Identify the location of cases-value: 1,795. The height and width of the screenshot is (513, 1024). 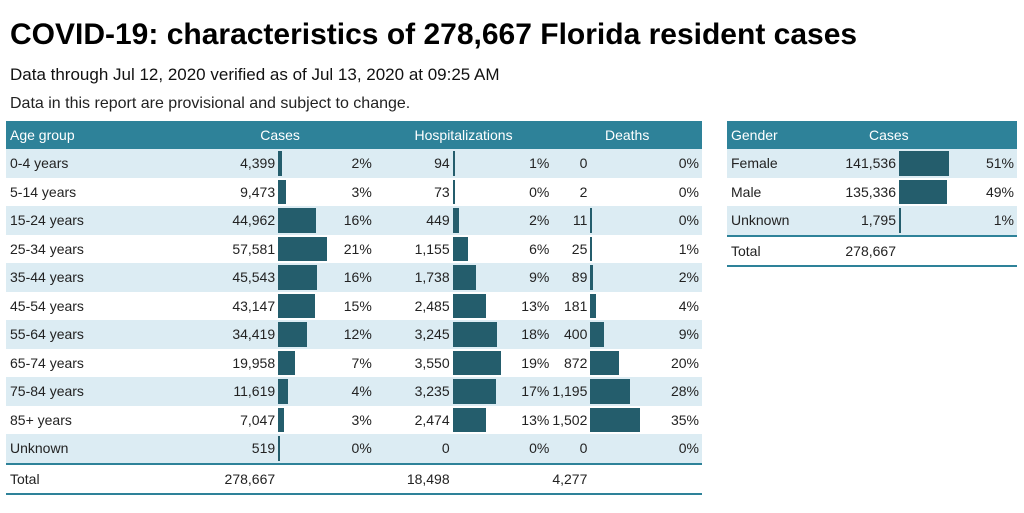
(858, 221).